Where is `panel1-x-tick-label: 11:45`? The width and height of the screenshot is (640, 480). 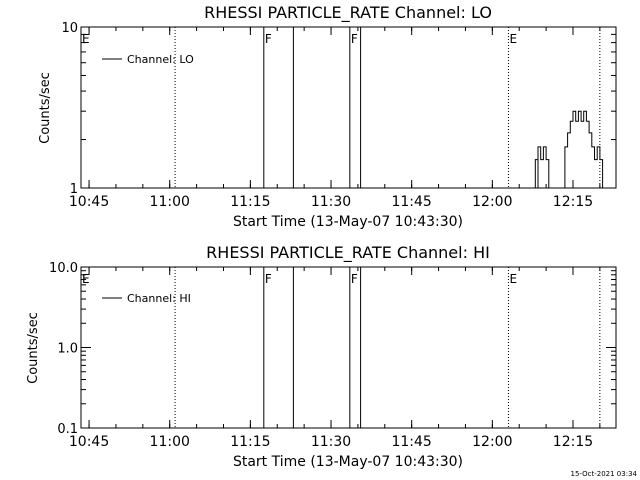
panel1-x-tick-label: 11:45 is located at coordinates (411, 202).